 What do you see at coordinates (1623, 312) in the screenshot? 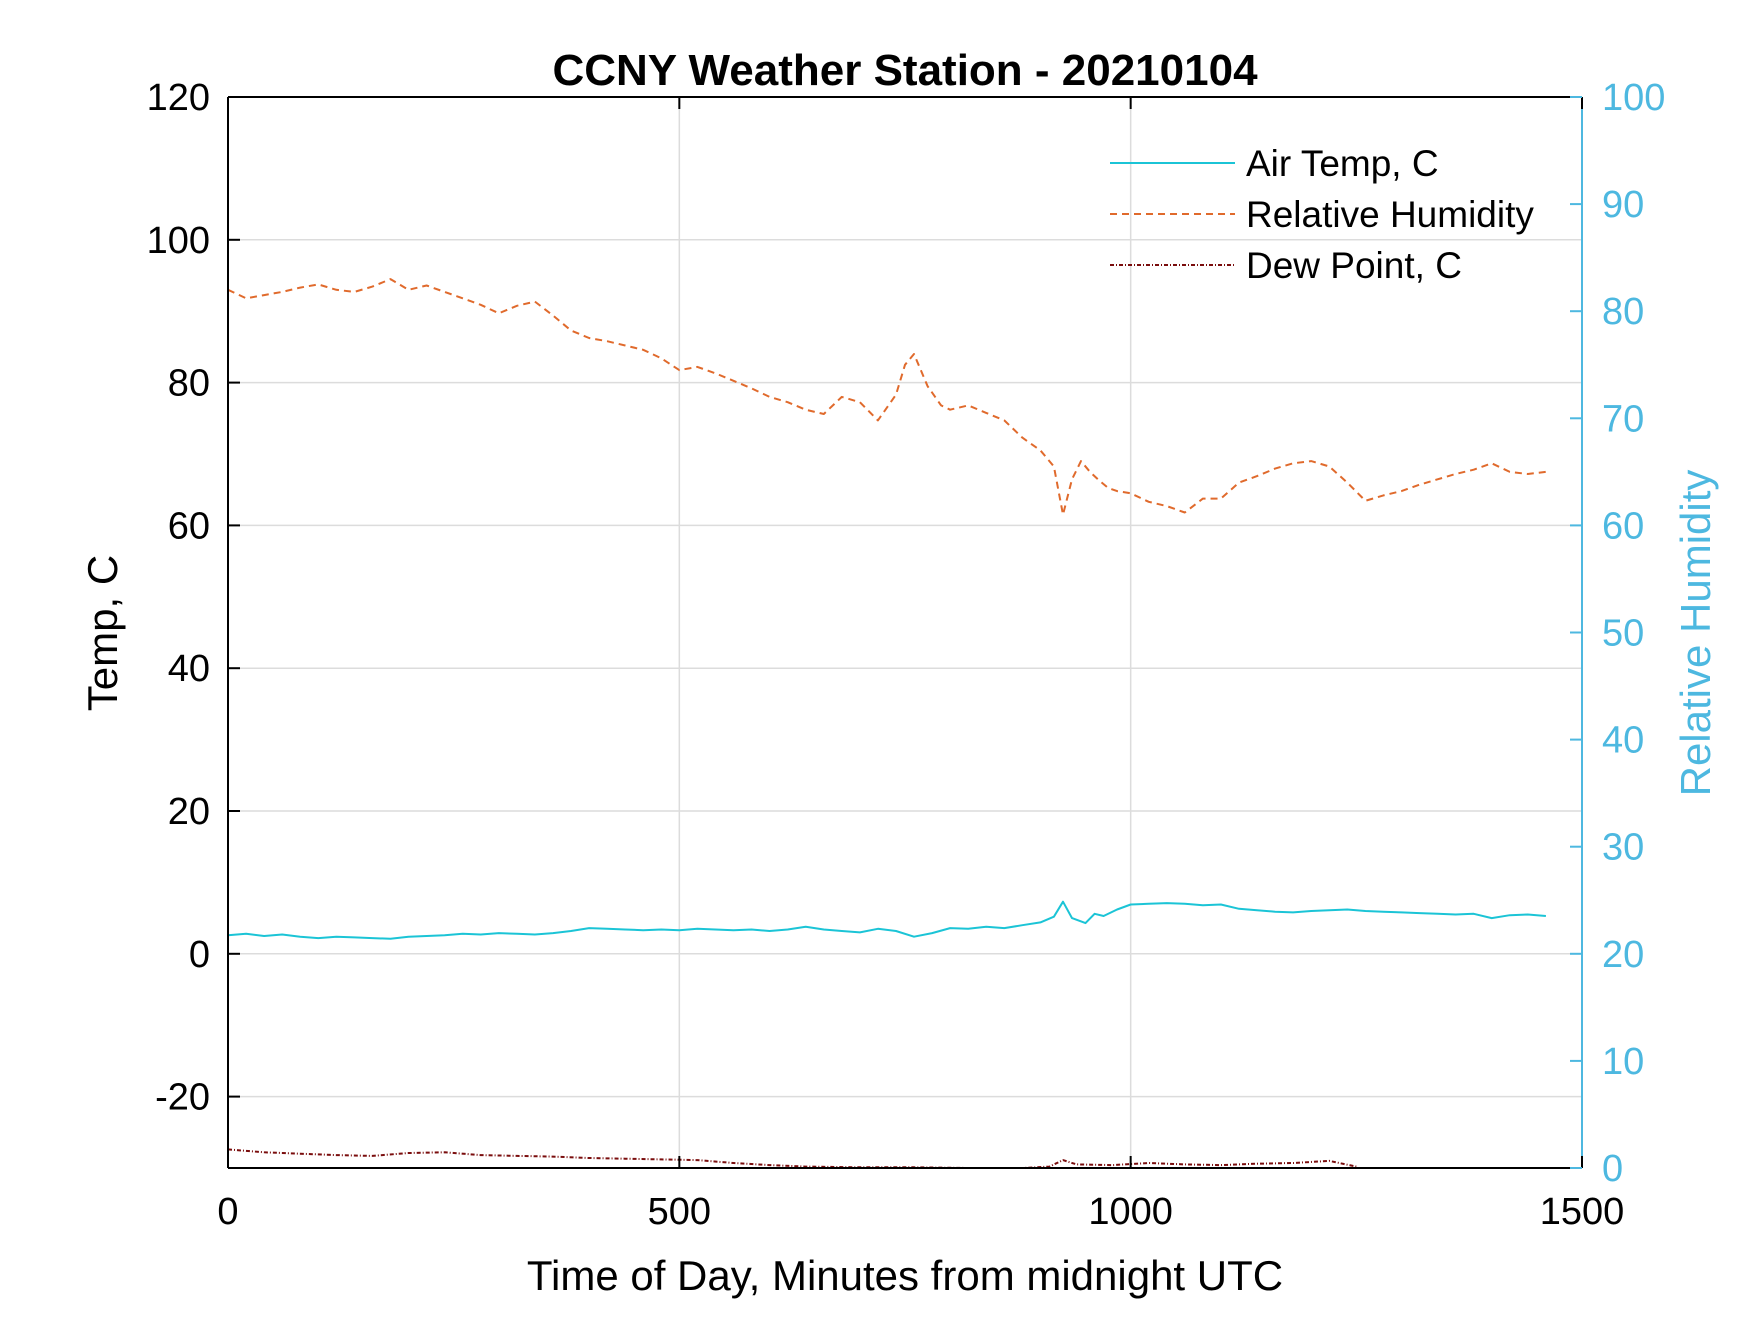
I see `y-right-tick-label: 80` at bounding box center [1623, 312].